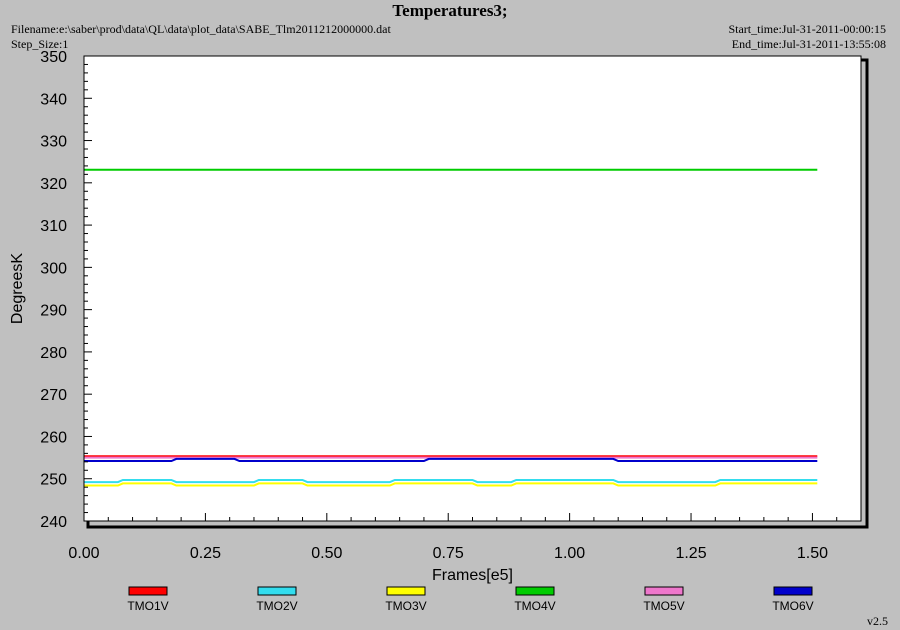  I want to click on x-tick-label: 1.50, so click(812, 553).